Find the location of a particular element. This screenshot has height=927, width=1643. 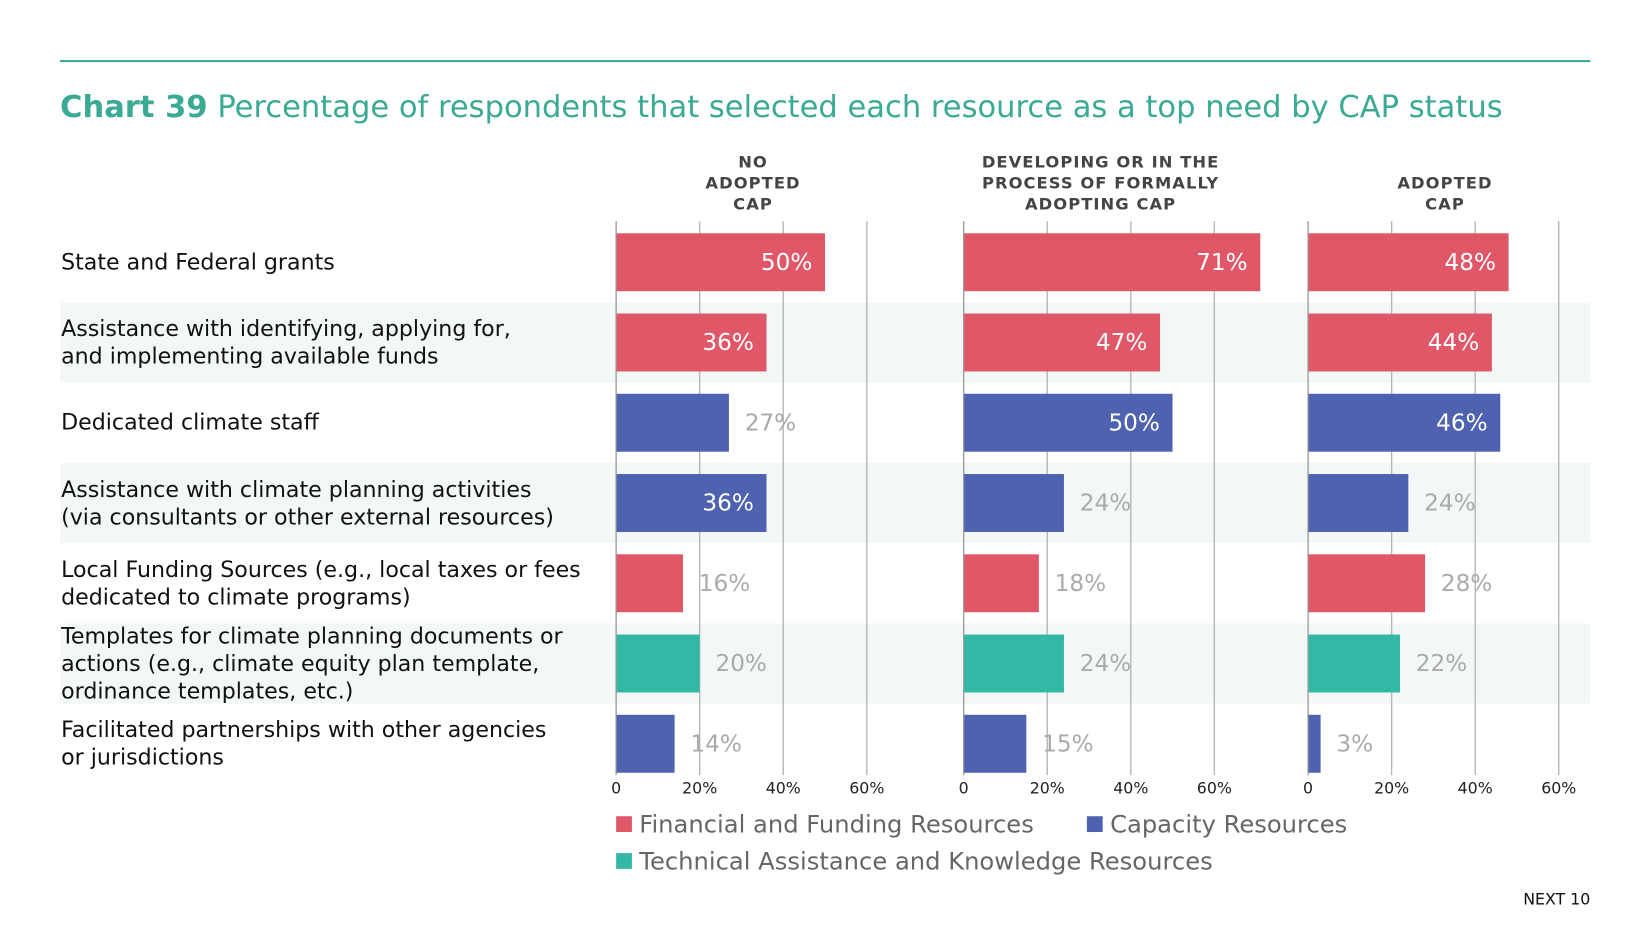

data-label: 14% is located at coordinates (715, 743).